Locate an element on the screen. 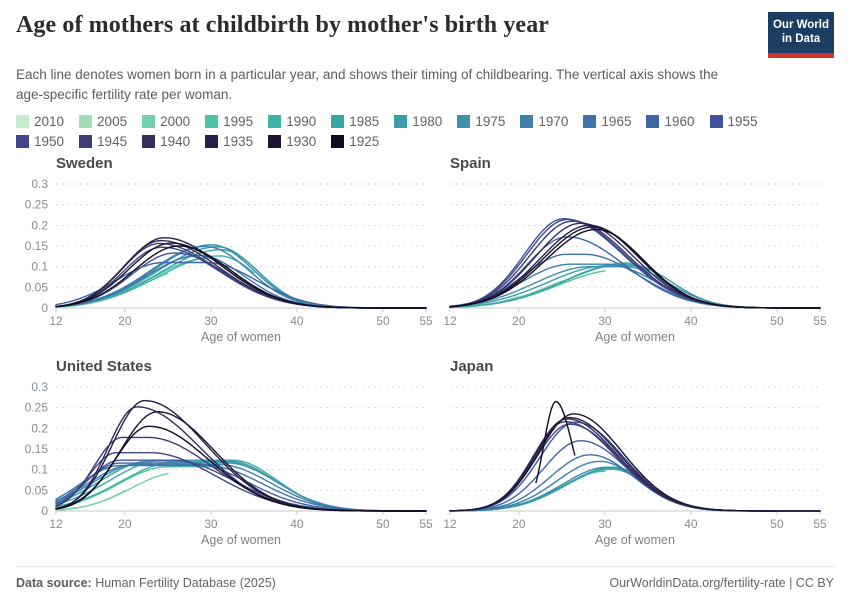 This screenshot has width=850, height=600. legend-year-label: 1985 is located at coordinates (364, 122).